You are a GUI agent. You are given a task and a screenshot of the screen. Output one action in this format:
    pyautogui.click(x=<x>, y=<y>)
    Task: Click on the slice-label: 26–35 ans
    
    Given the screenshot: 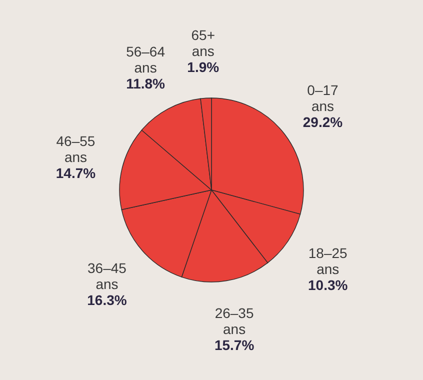 What is the action you would take?
    pyautogui.click(x=234, y=321)
    